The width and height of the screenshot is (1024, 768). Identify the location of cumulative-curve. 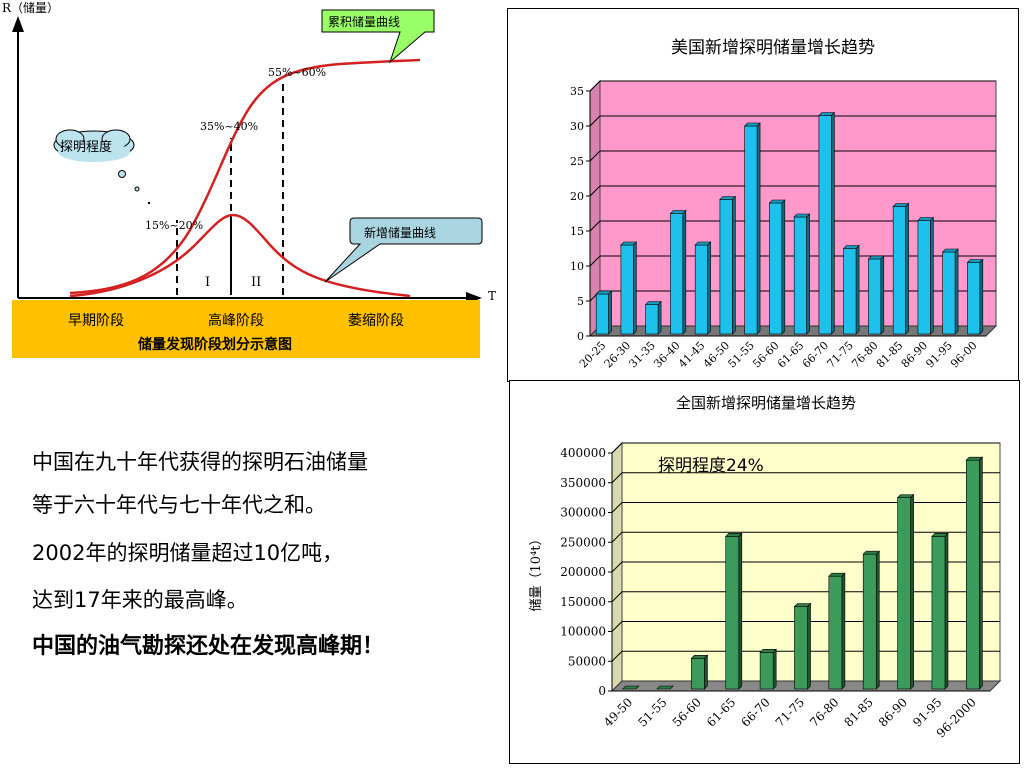
(245, 176).